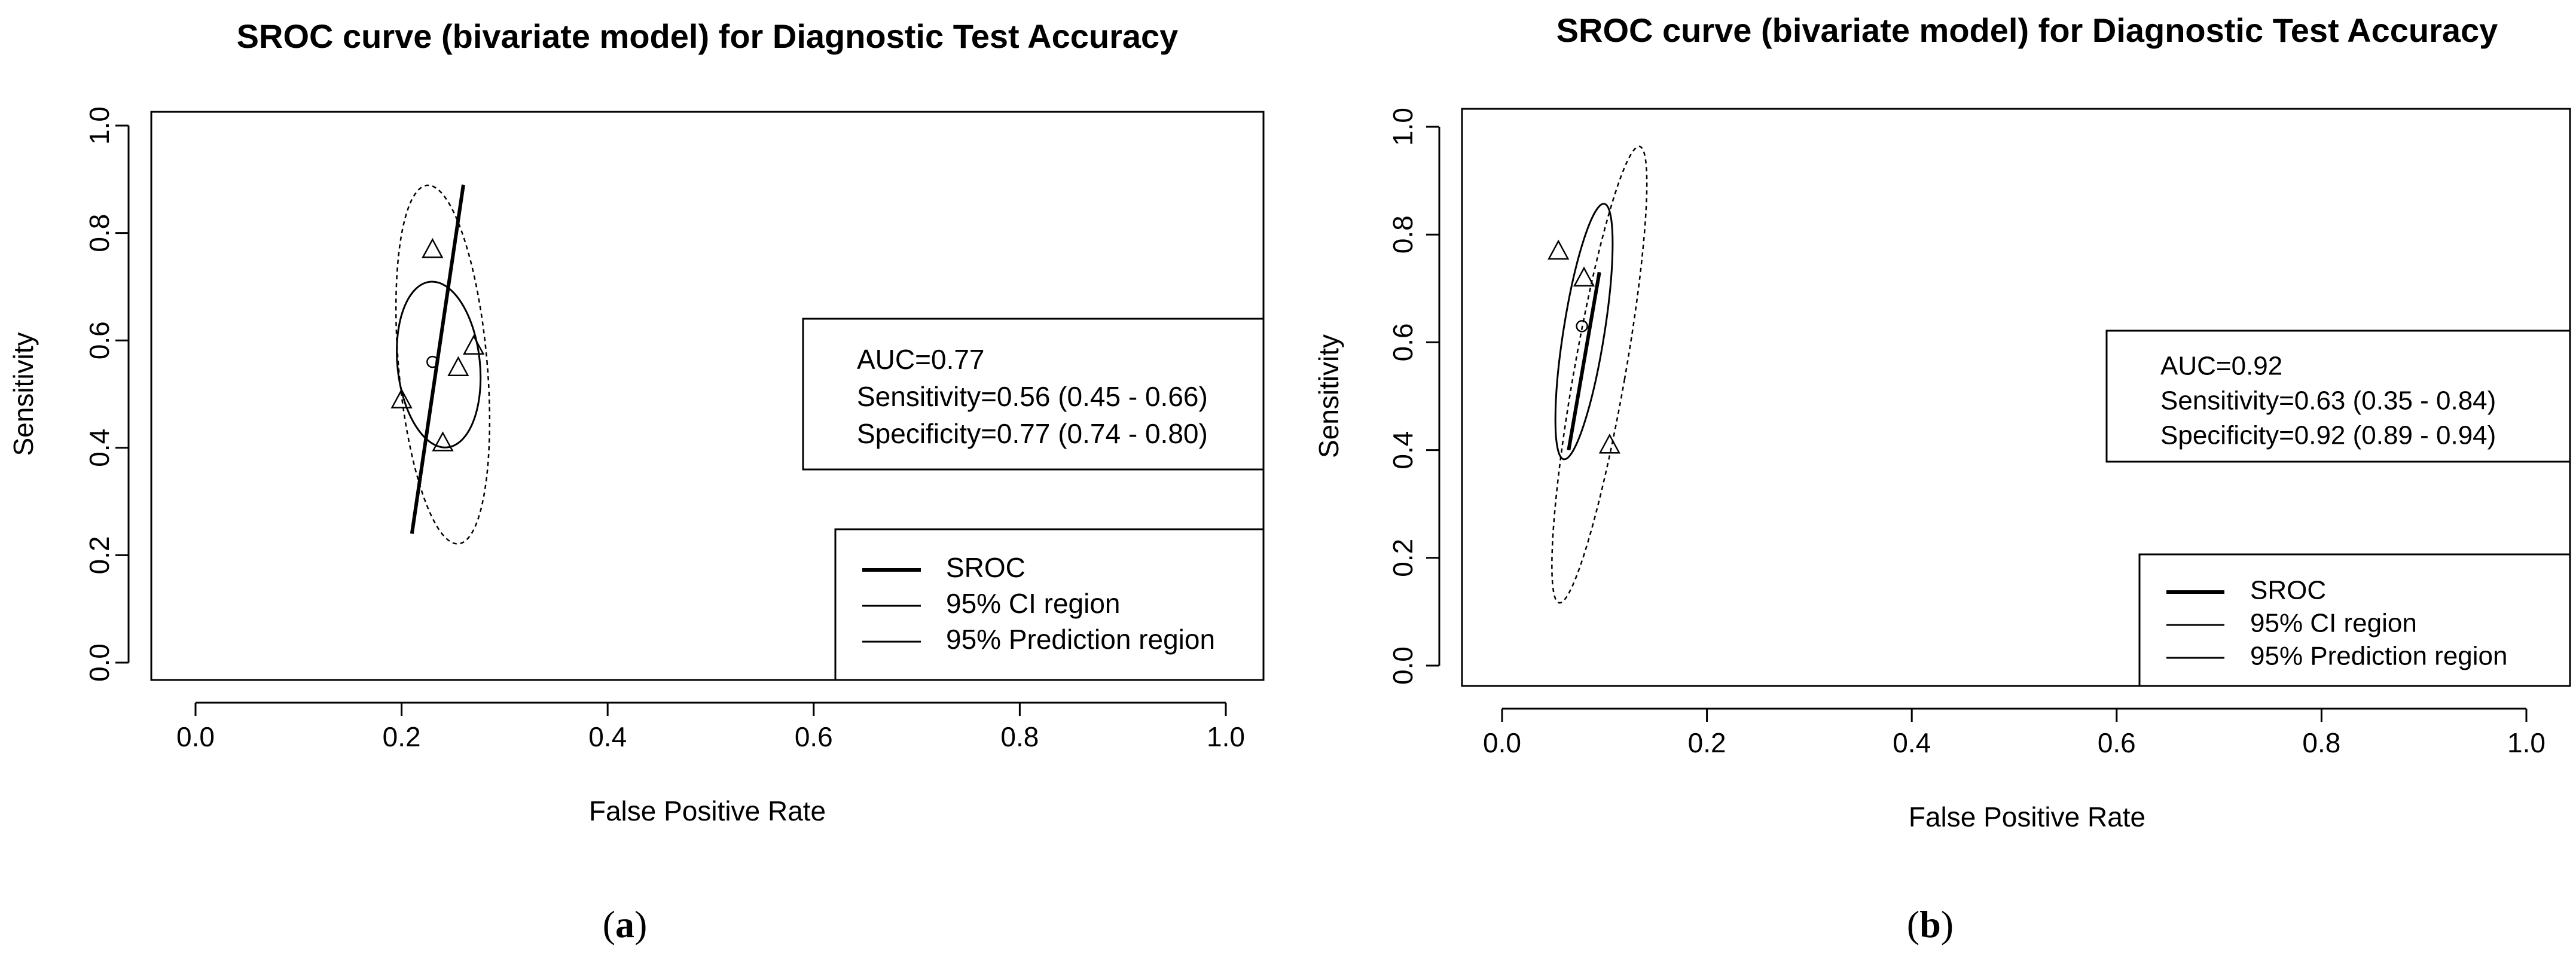  I want to click on info-box-line: Sensitivity=0.56 (0.45 - 0.66), so click(1032, 396).